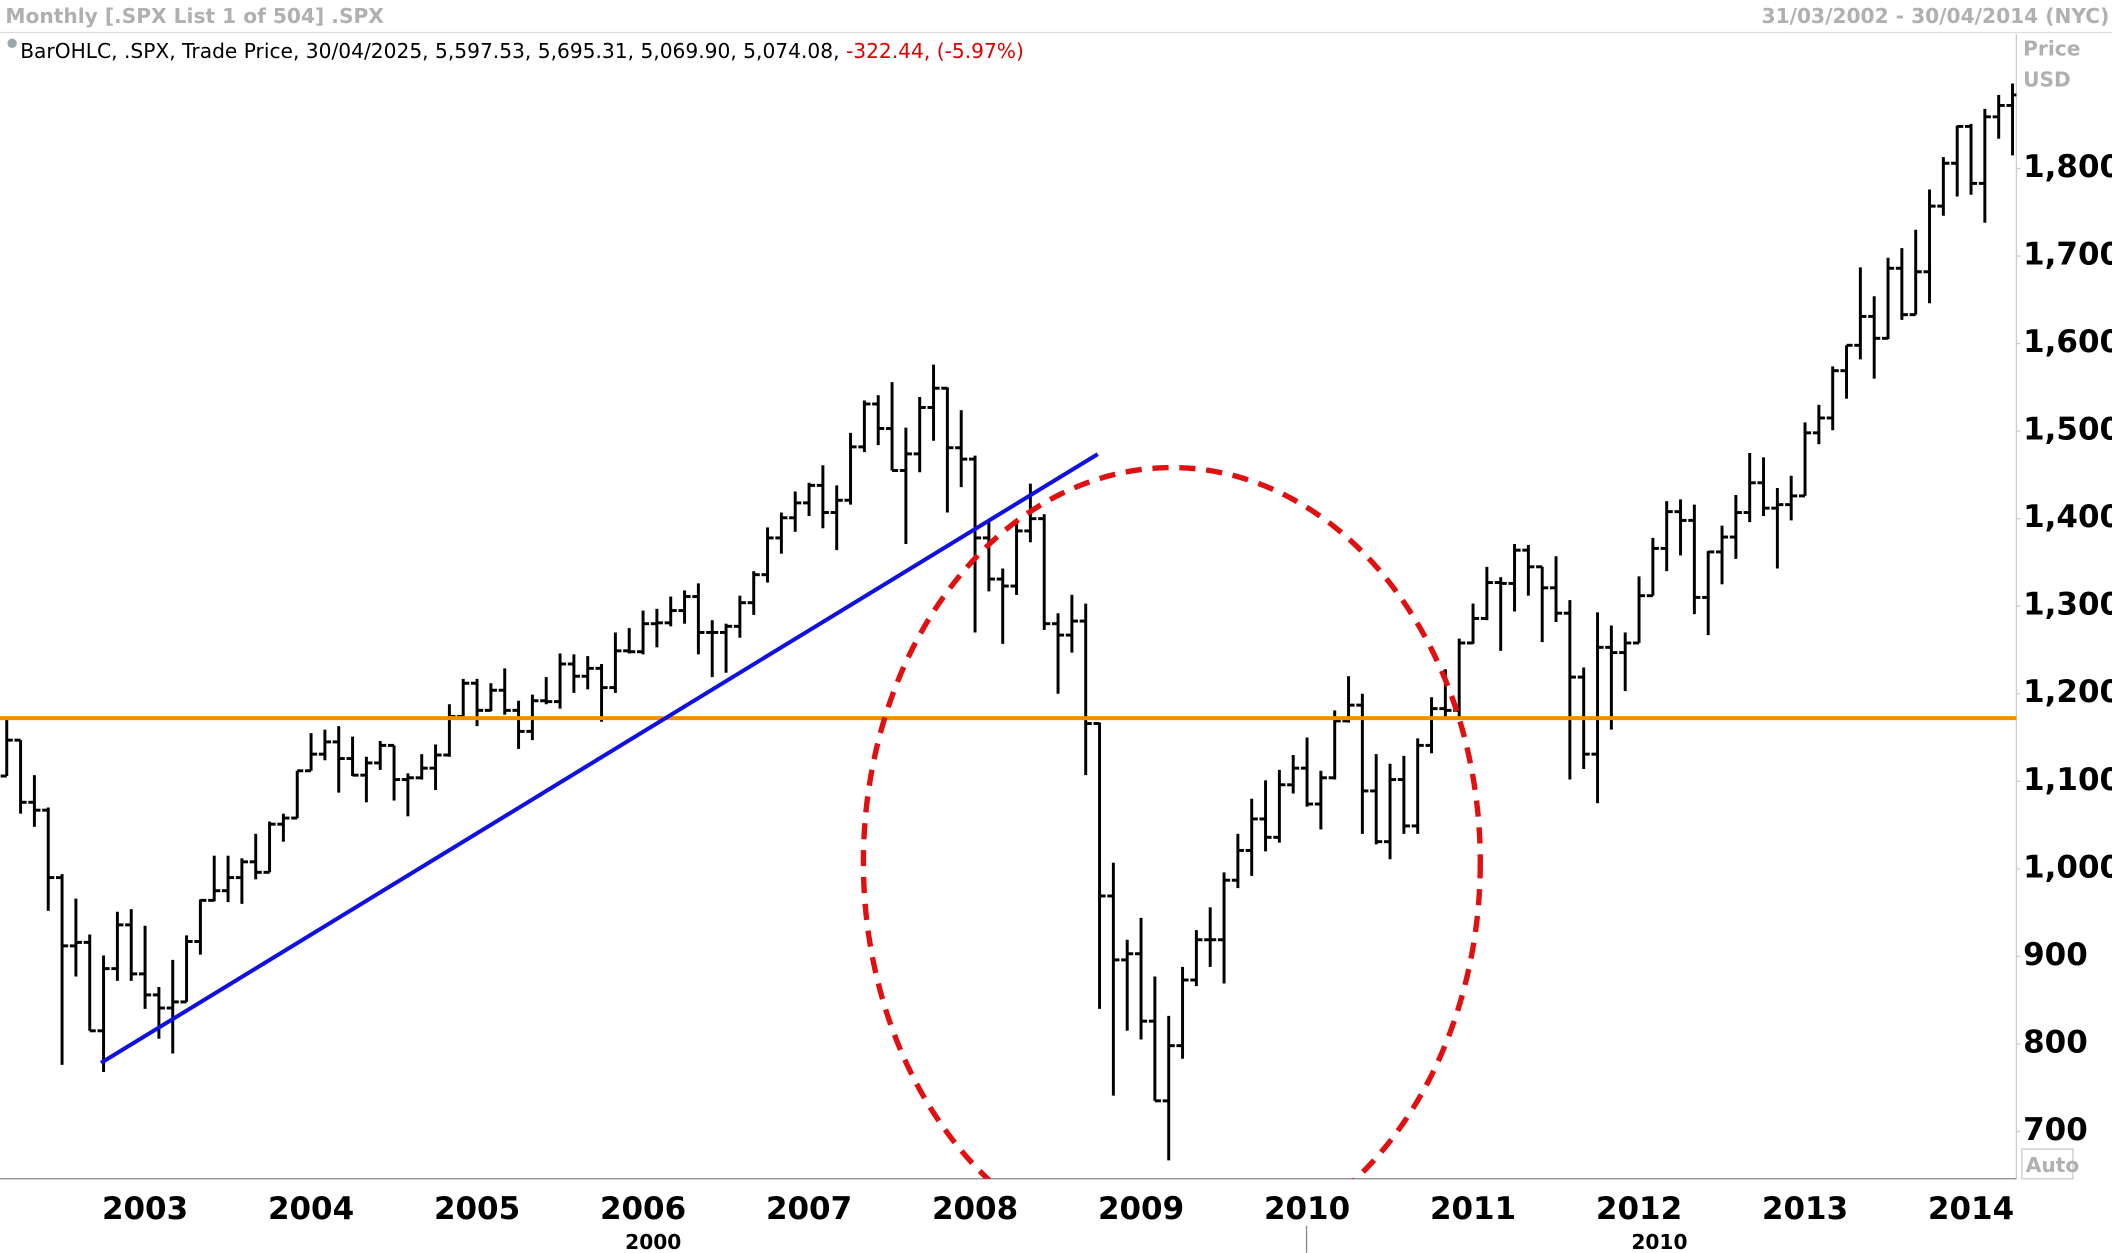 Image resolution: width=2112 pixels, height=1253 pixels. I want to click on y-tick-label: 900, so click(2055, 955).